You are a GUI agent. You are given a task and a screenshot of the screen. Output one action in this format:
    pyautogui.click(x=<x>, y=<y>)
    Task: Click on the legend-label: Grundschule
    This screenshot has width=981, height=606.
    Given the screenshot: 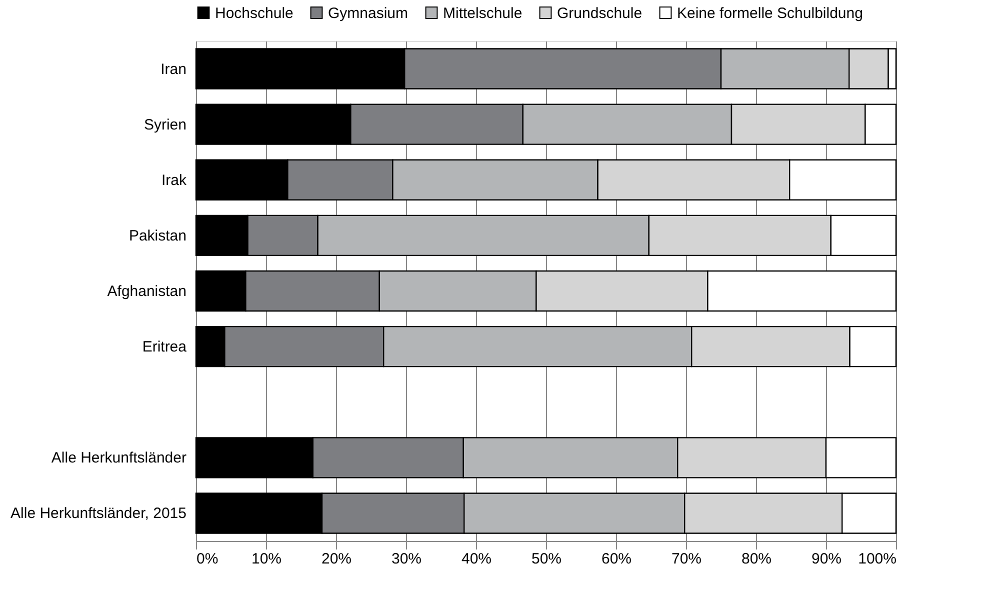 What is the action you would take?
    pyautogui.click(x=599, y=13)
    